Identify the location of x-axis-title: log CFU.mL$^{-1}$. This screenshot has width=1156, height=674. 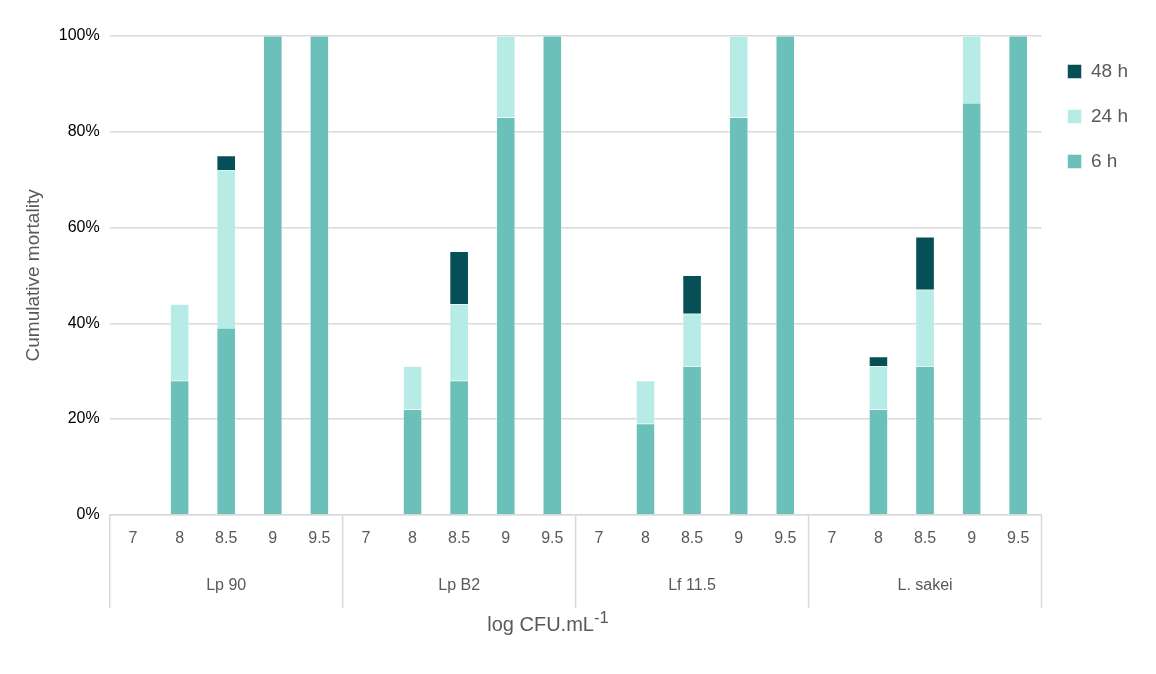
(548, 622).